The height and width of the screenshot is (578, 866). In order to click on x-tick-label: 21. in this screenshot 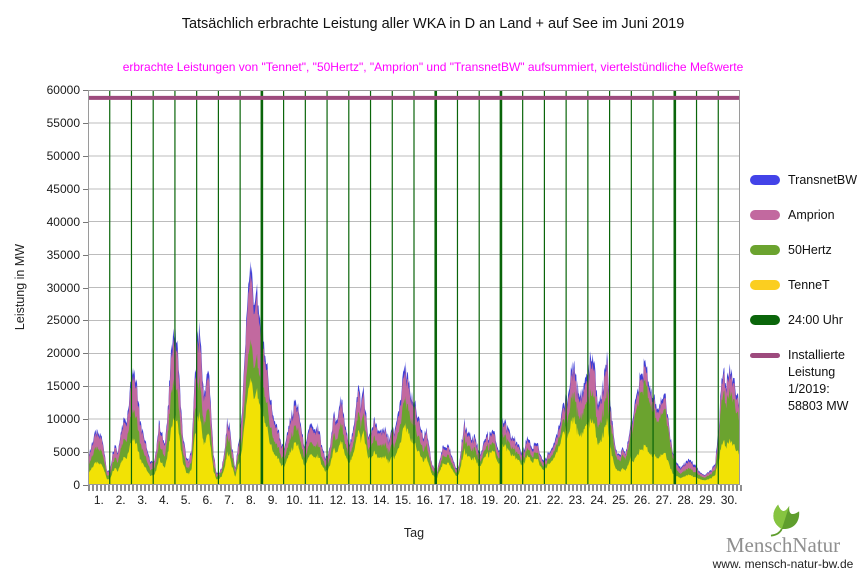, I will do `click(533, 500)`.